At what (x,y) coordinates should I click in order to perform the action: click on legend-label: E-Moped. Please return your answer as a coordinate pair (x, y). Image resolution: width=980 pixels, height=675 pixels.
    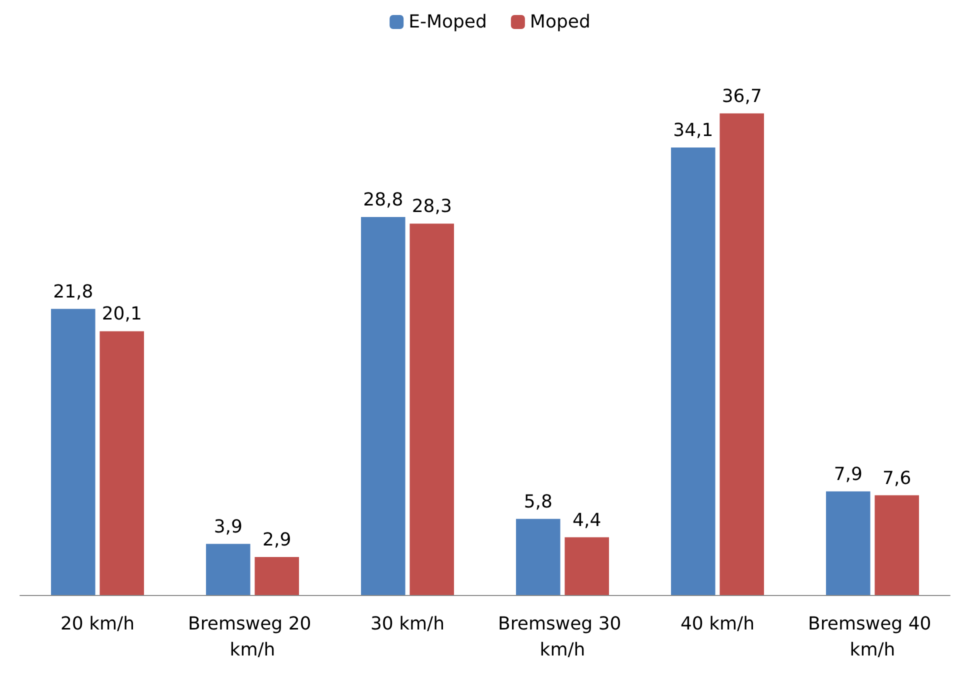
    Looking at the image, I should click on (447, 22).